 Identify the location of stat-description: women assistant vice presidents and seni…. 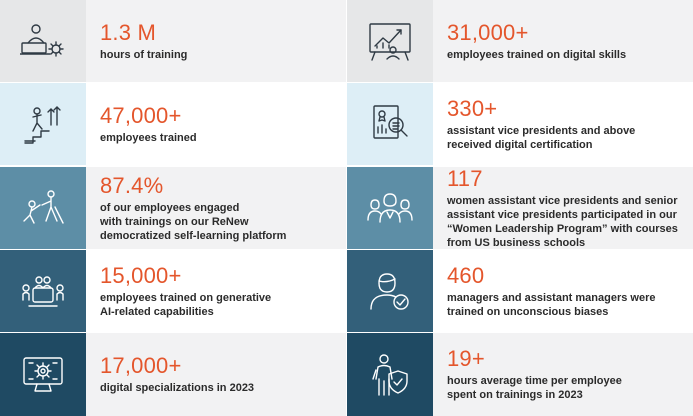
(570, 222).